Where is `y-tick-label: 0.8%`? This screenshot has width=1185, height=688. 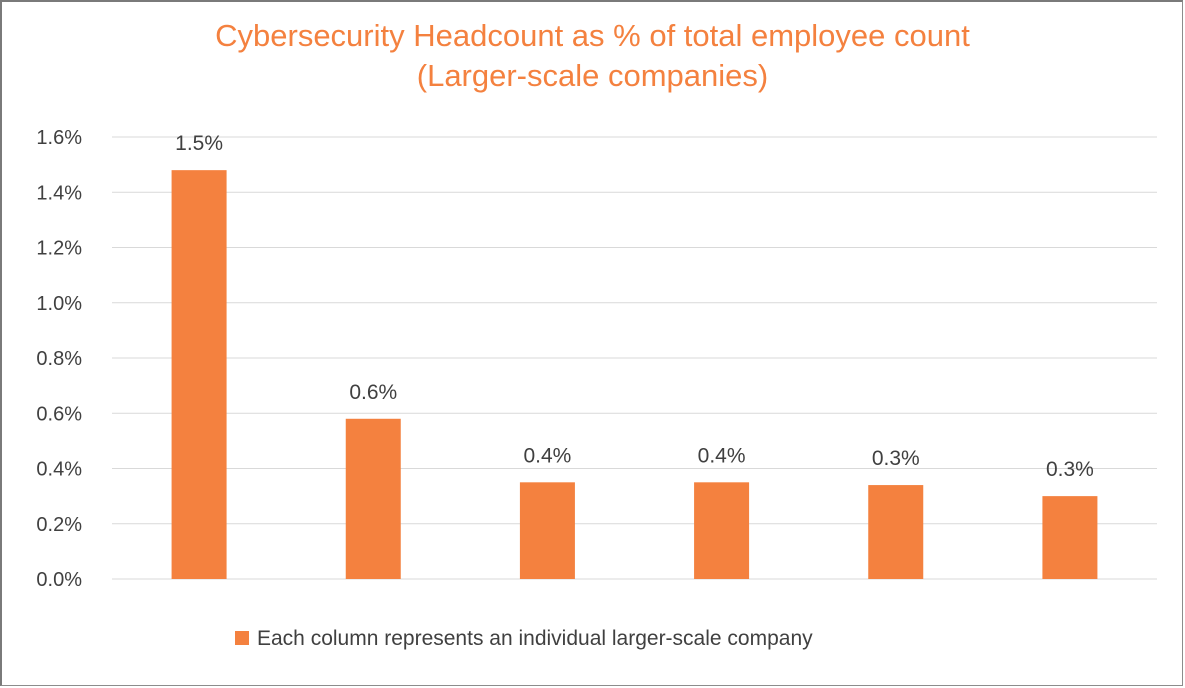 y-tick-label: 0.8% is located at coordinates (59, 359).